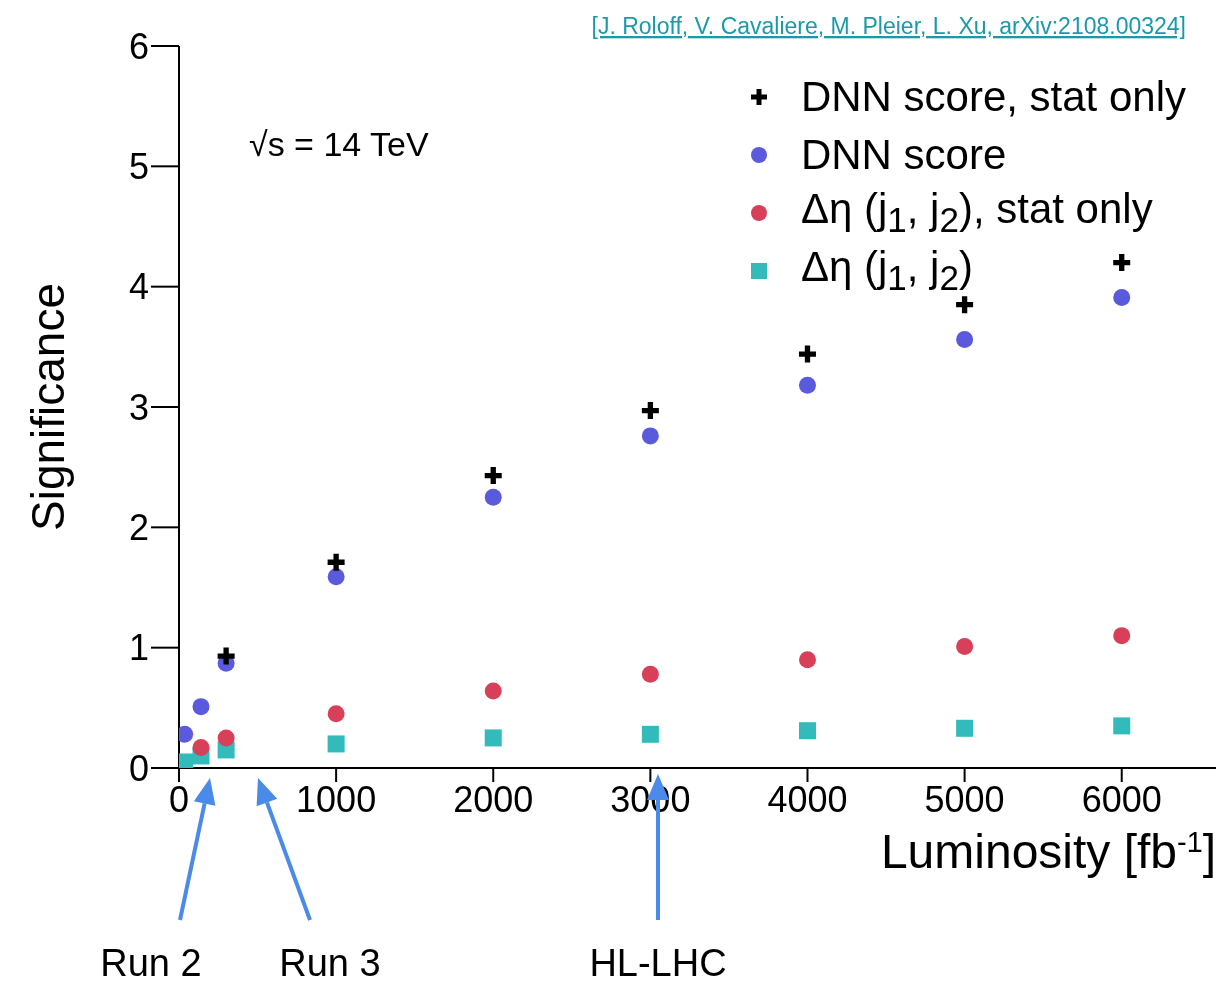  What do you see at coordinates (339, 144) in the screenshot?
I see `annotation: √s = 14 TeV` at bounding box center [339, 144].